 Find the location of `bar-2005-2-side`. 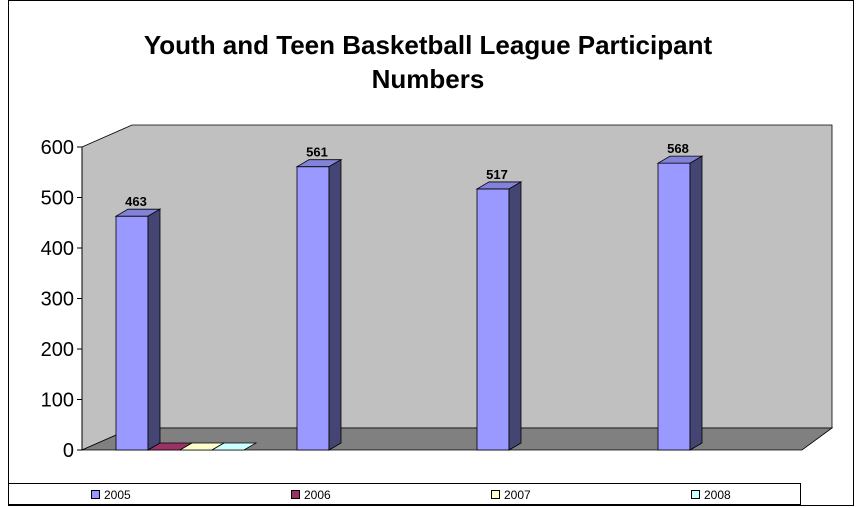

bar-2005-2-side is located at coordinates (515, 316).